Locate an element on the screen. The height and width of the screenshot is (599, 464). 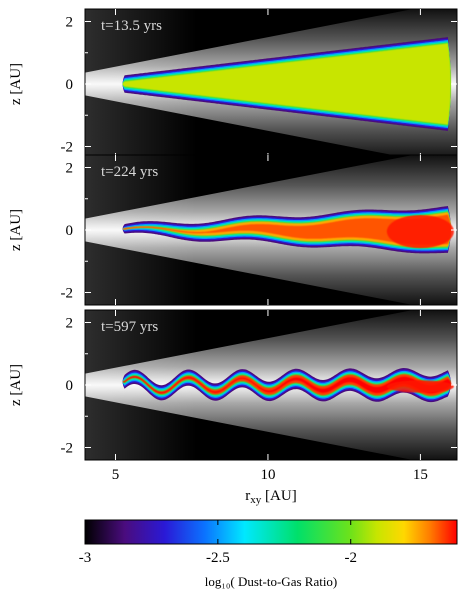
x-tick-label: 10 is located at coordinates (267, 475).